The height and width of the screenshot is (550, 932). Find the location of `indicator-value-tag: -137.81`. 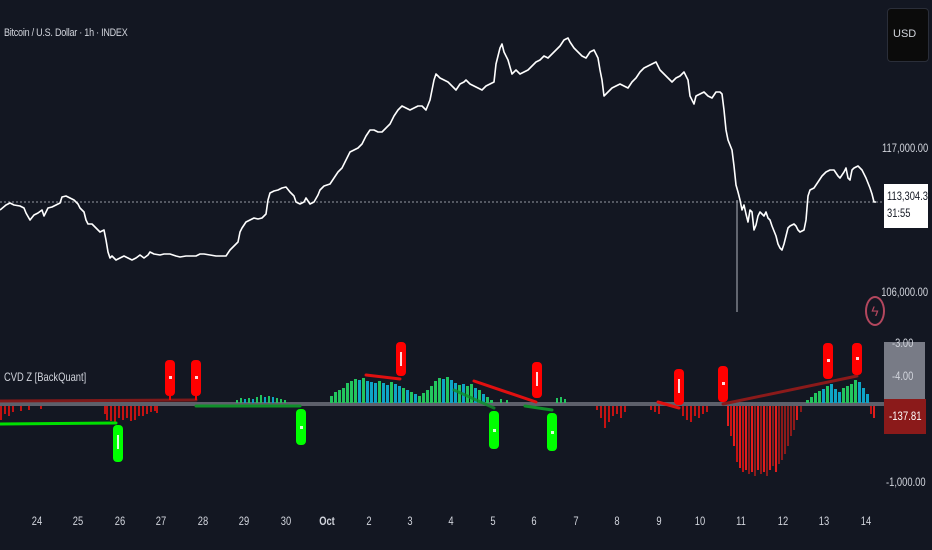

indicator-value-tag: -137.81 is located at coordinates (905, 416).